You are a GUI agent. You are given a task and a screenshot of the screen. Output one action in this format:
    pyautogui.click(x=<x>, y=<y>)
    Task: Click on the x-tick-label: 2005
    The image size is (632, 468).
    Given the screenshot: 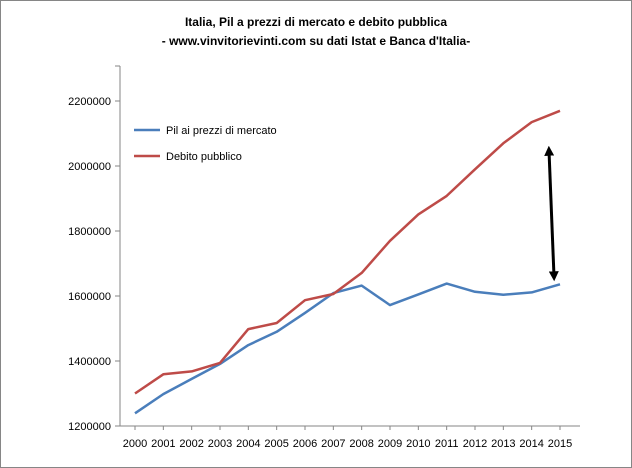 What is the action you would take?
    pyautogui.click(x=276, y=444)
    